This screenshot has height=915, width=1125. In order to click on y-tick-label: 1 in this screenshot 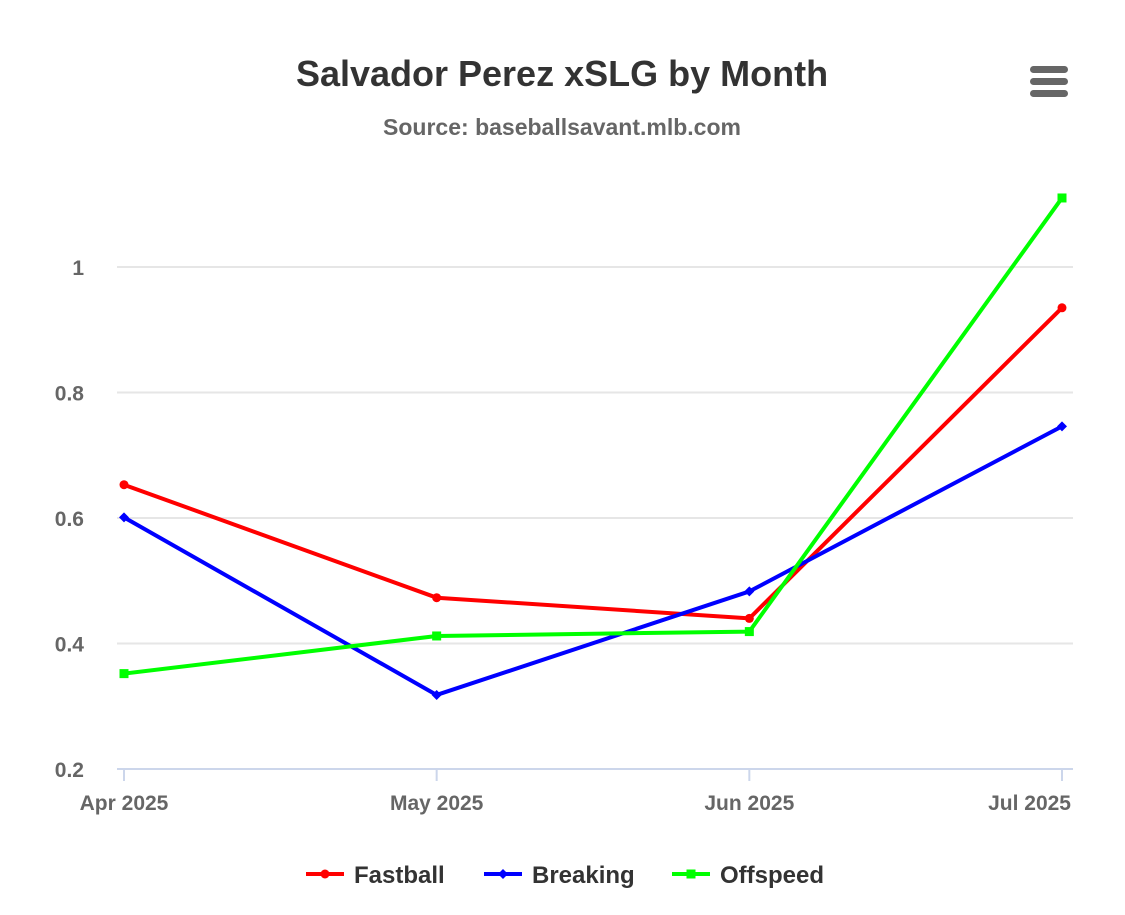, I will do `click(78, 268)`.